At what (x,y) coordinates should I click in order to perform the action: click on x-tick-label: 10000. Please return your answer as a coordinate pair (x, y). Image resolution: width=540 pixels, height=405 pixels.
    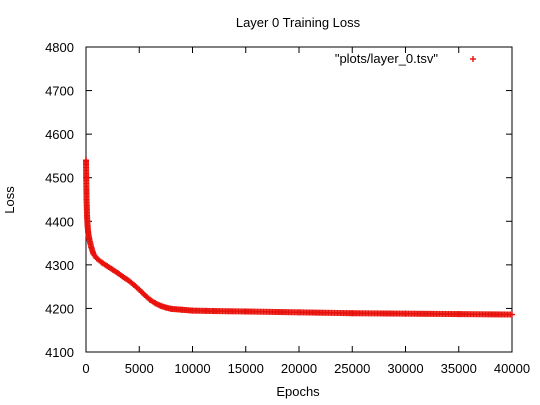
    Looking at the image, I should click on (192, 368).